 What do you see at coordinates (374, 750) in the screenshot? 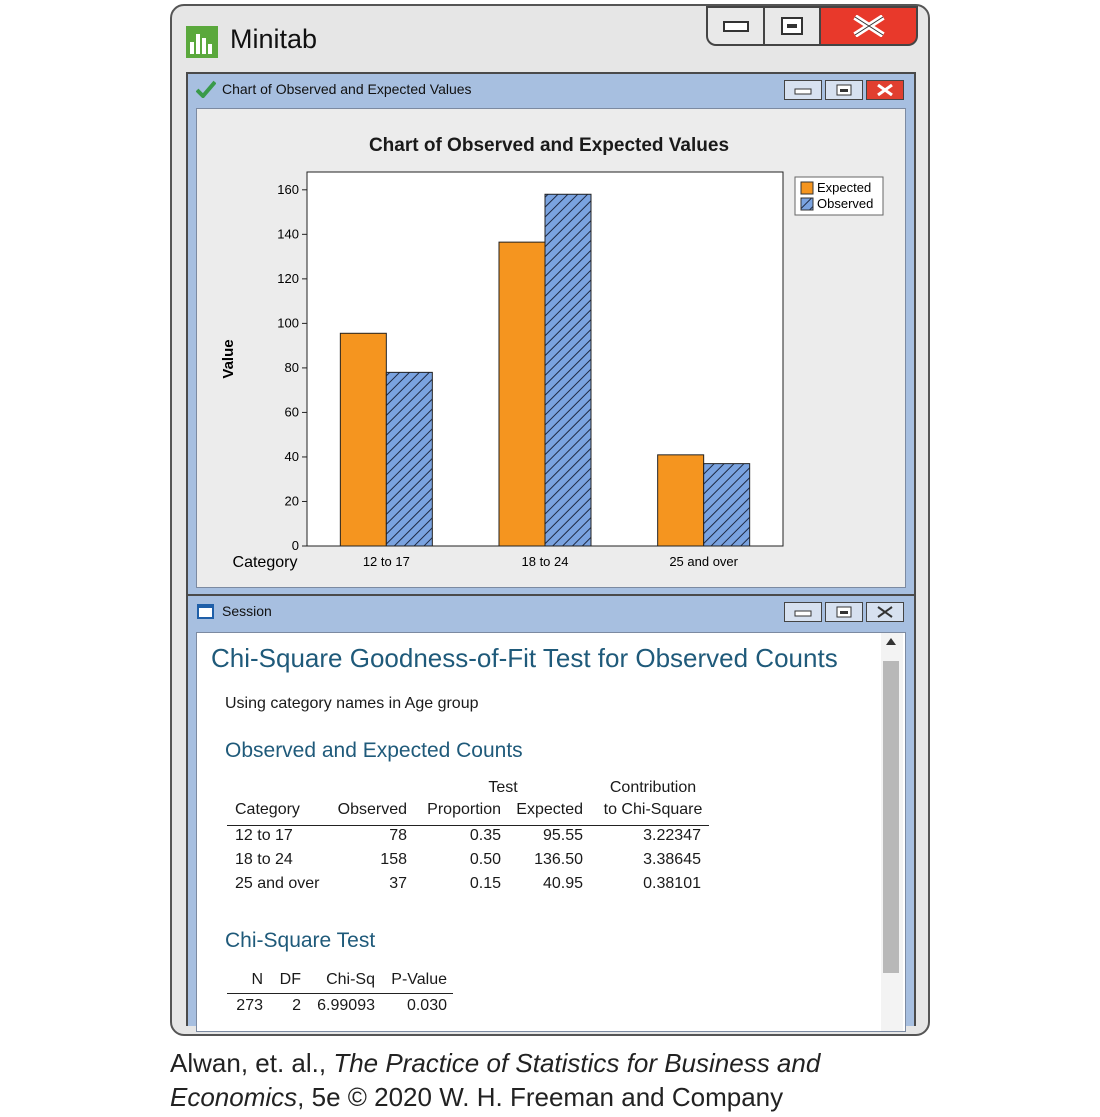
I see `counts-heading: Observed and Expected Counts` at bounding box center [374, 750].